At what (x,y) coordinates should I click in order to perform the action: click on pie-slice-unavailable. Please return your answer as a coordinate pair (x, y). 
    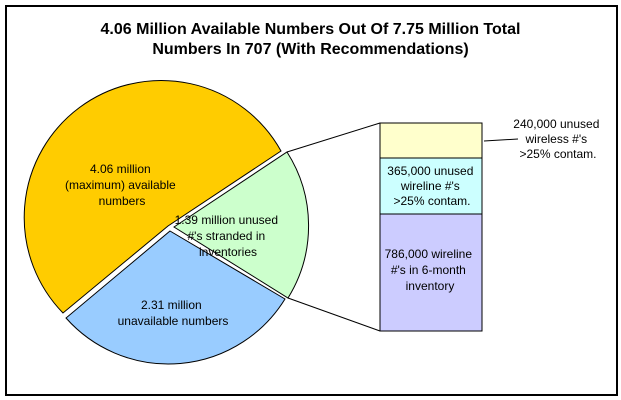
    Looking at the image, I should click on (175, 297).